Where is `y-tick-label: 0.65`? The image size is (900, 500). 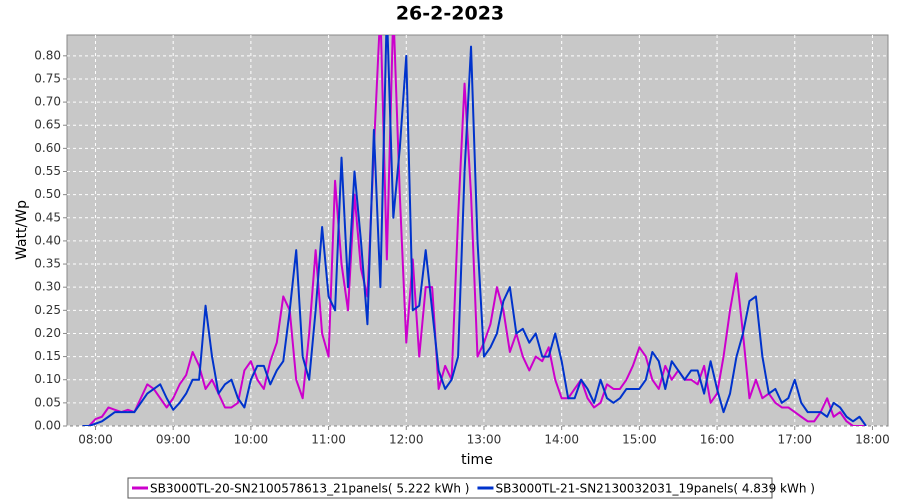 y-tick-label: 0.65 is located at coordinates (47, 125).